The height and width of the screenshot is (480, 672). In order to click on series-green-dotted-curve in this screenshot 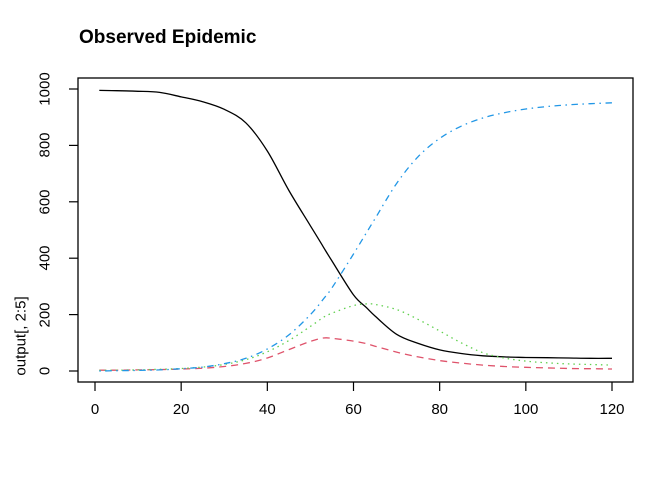, I will do `click(356, 337)`.